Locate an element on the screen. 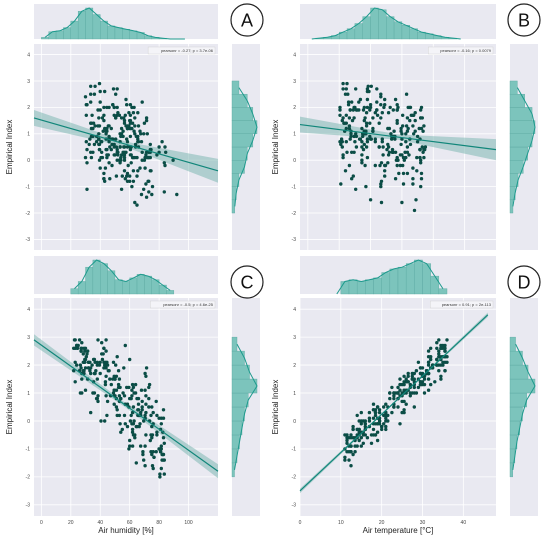  right-kde-line is located at coordinates (524, 147).